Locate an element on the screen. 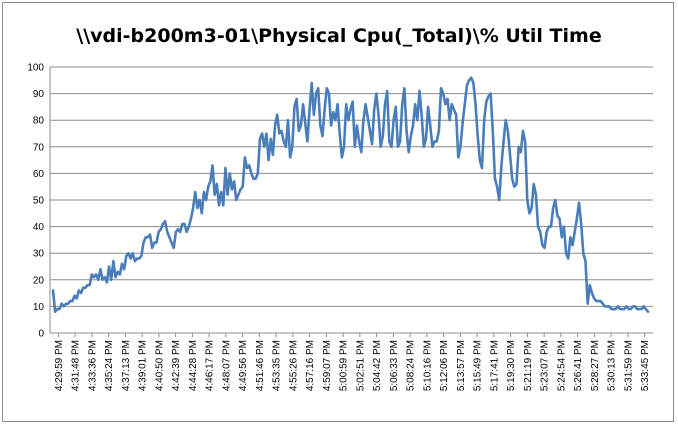  y-tick-label: 0 is located at coordinates (41, 334).